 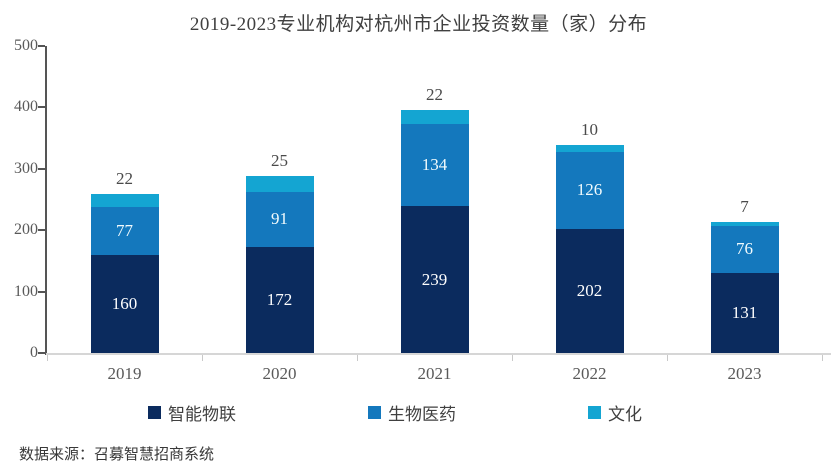 I want to click on legend: 智能物联 生物医药 文化, so click(x=395, y=412).